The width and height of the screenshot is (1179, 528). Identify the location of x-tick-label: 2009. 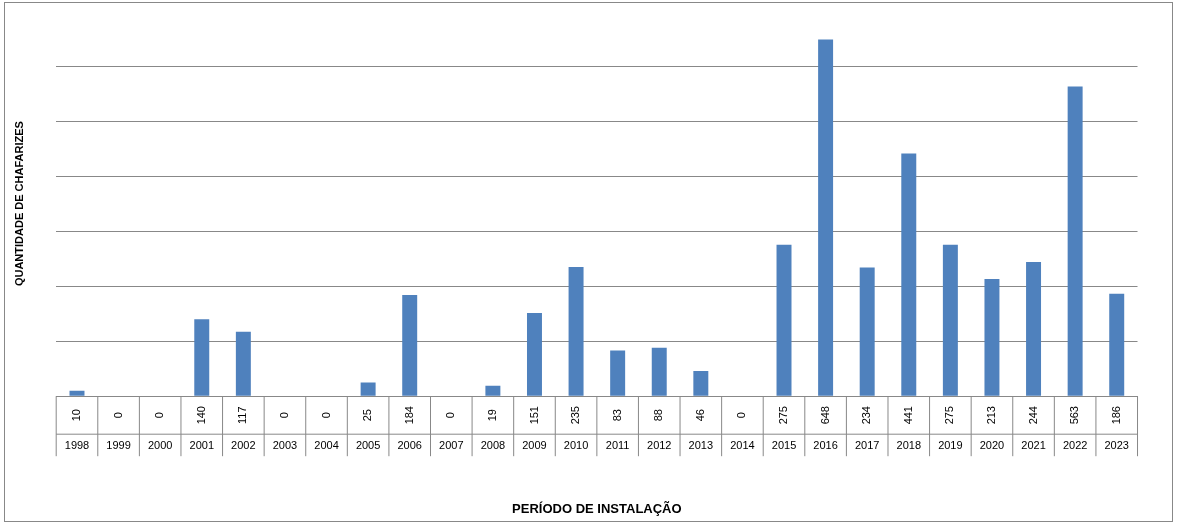
(534, 444).